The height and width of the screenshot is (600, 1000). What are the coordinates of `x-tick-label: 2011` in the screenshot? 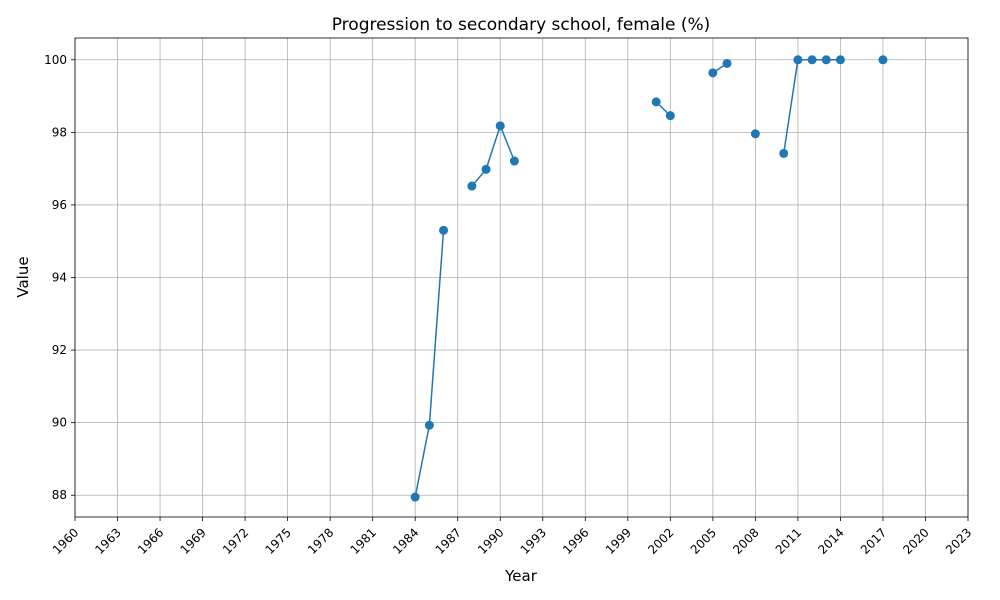 It's located at (788, 540).